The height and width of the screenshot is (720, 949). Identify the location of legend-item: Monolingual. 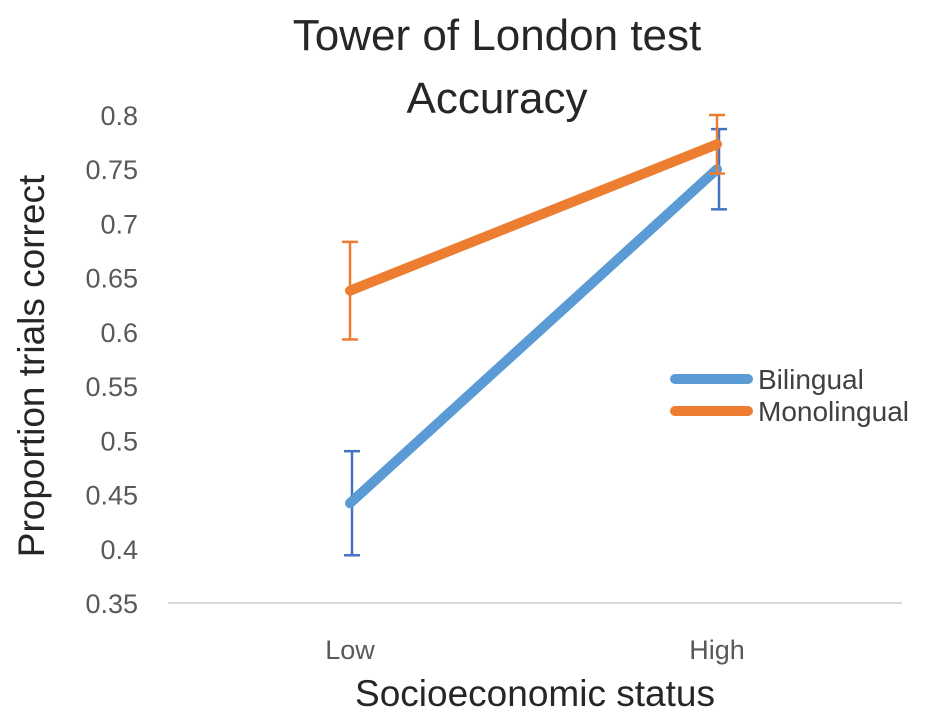
(789, 411).